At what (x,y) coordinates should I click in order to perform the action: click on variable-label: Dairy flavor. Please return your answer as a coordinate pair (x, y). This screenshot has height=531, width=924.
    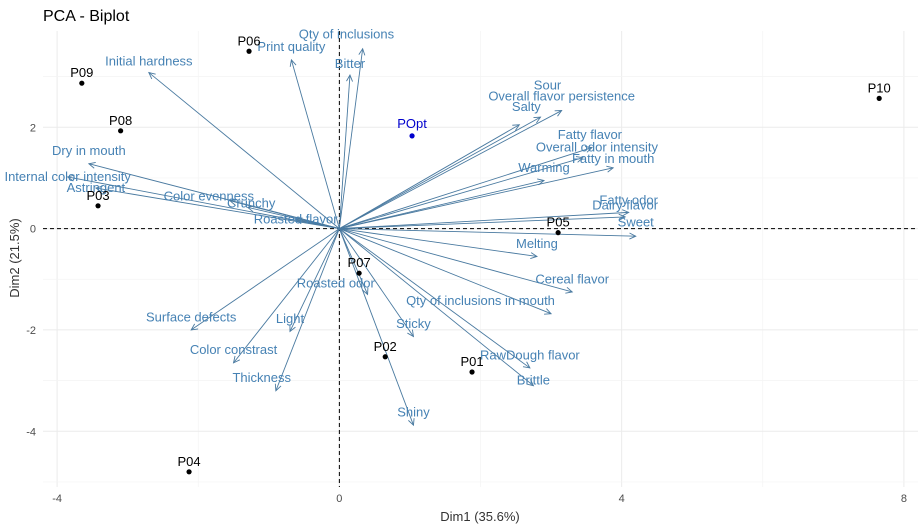
    Looking at the image, I should click on (625, 204).